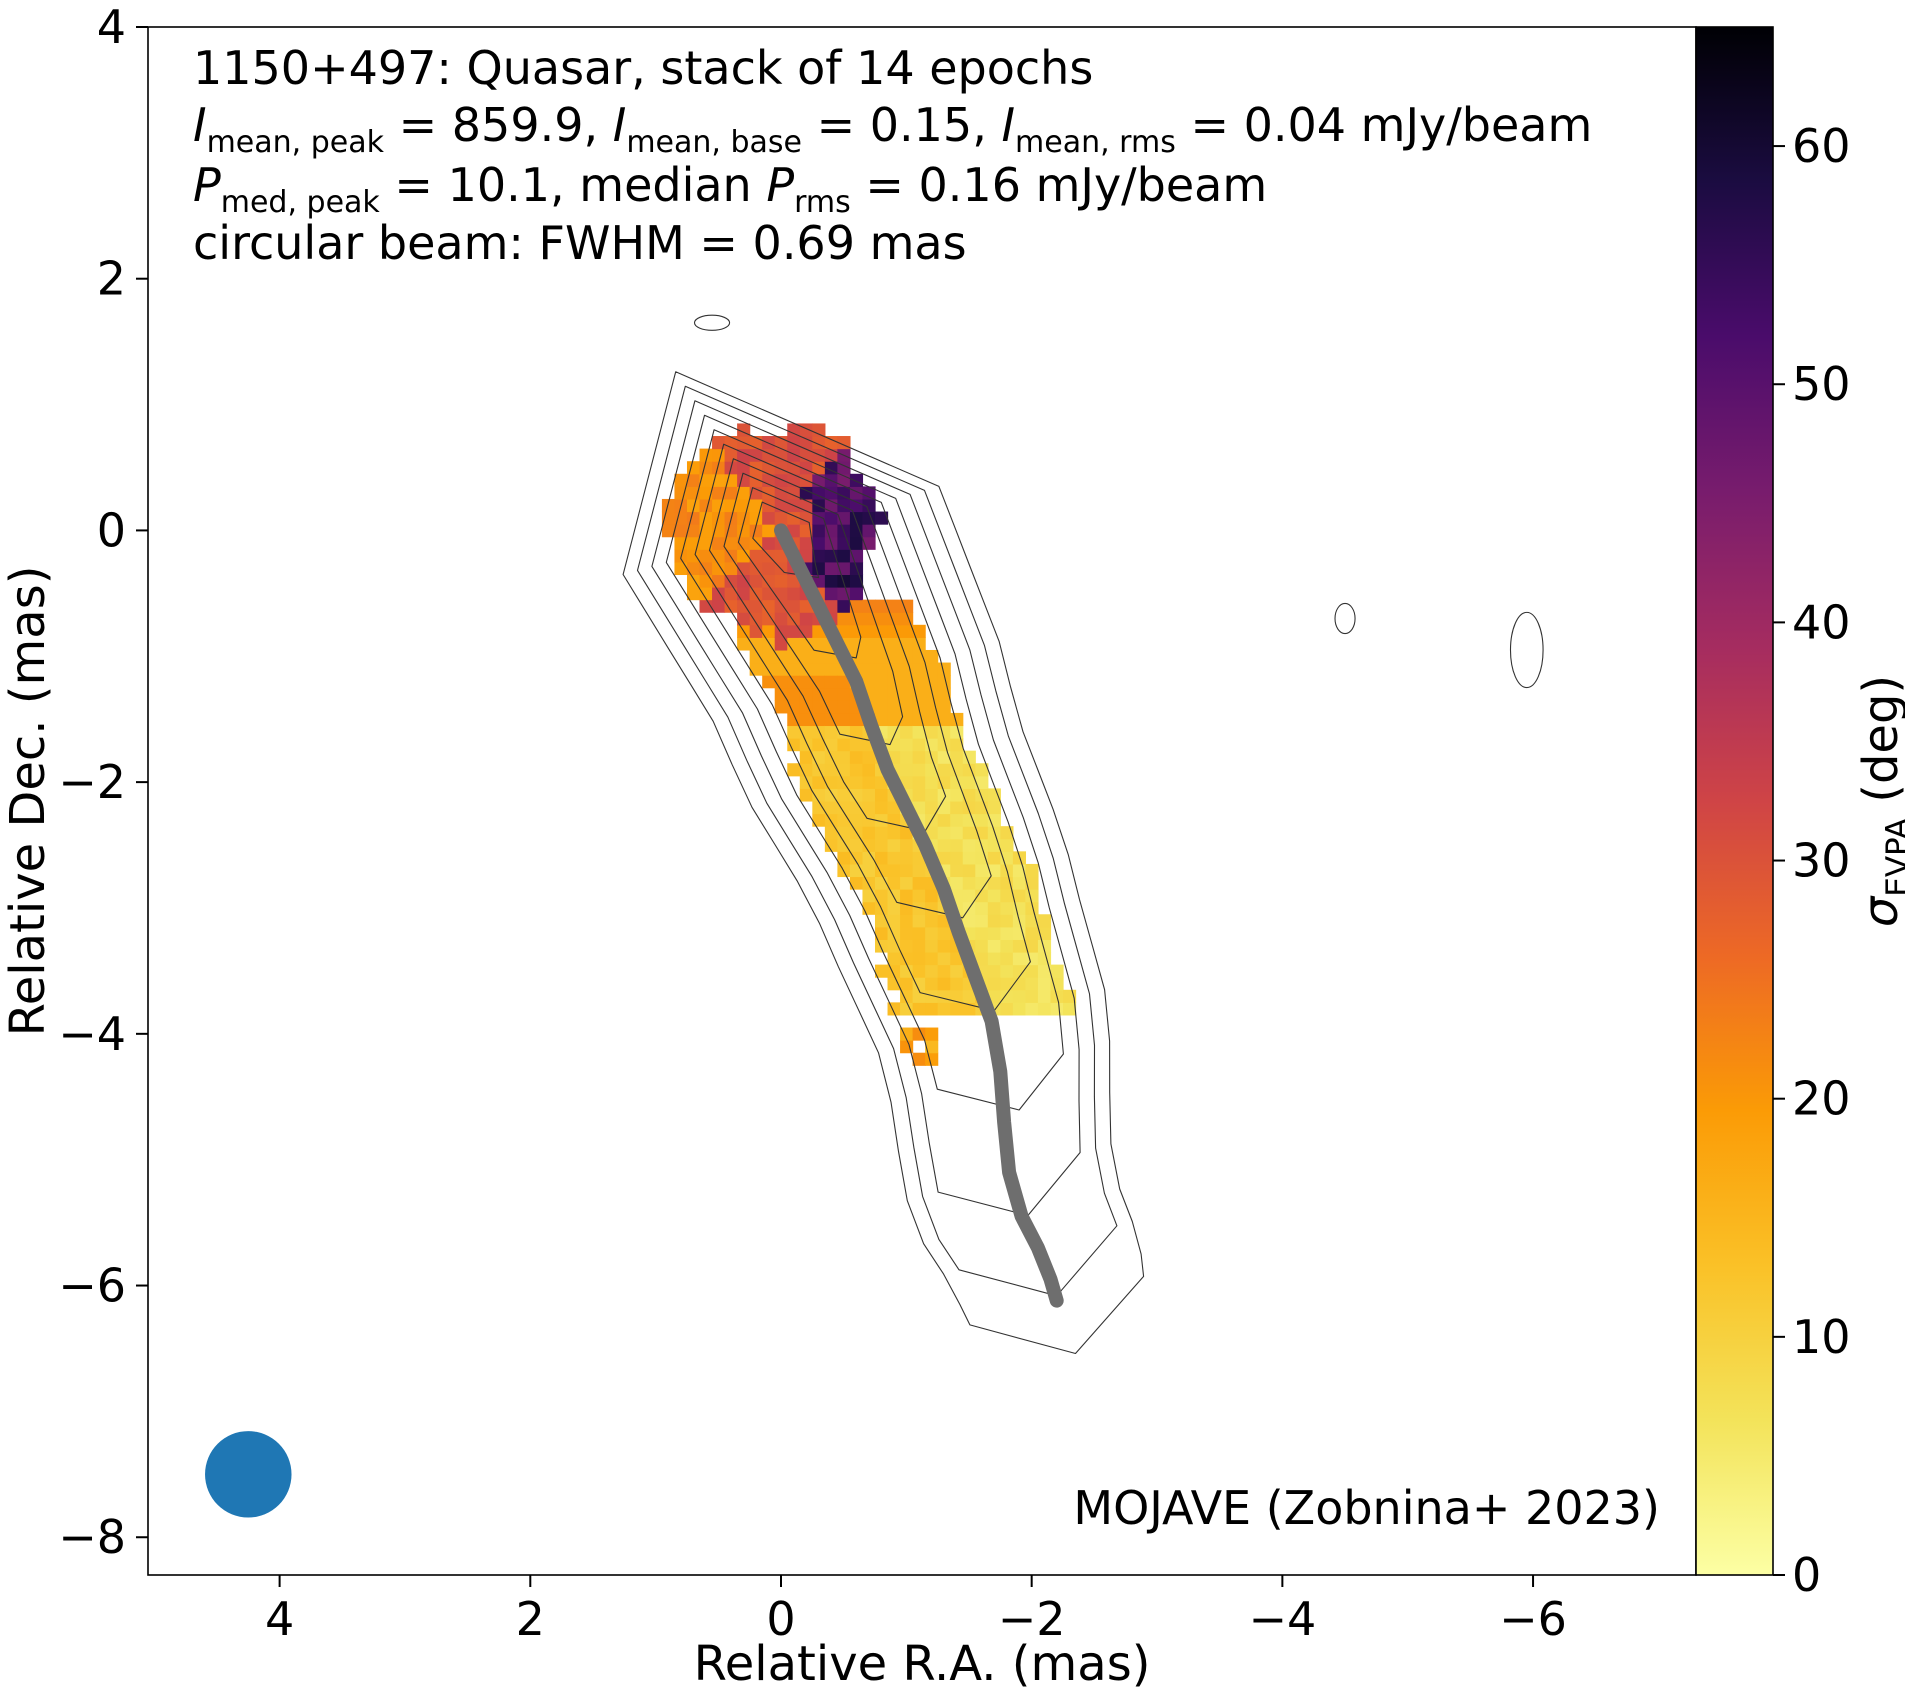 The width and height of the screenshot is (1905, 1695). Describe the element at coordinates (1879, 911) in the screenshot. I see `colorbar-label-symbol: σ` at that location.